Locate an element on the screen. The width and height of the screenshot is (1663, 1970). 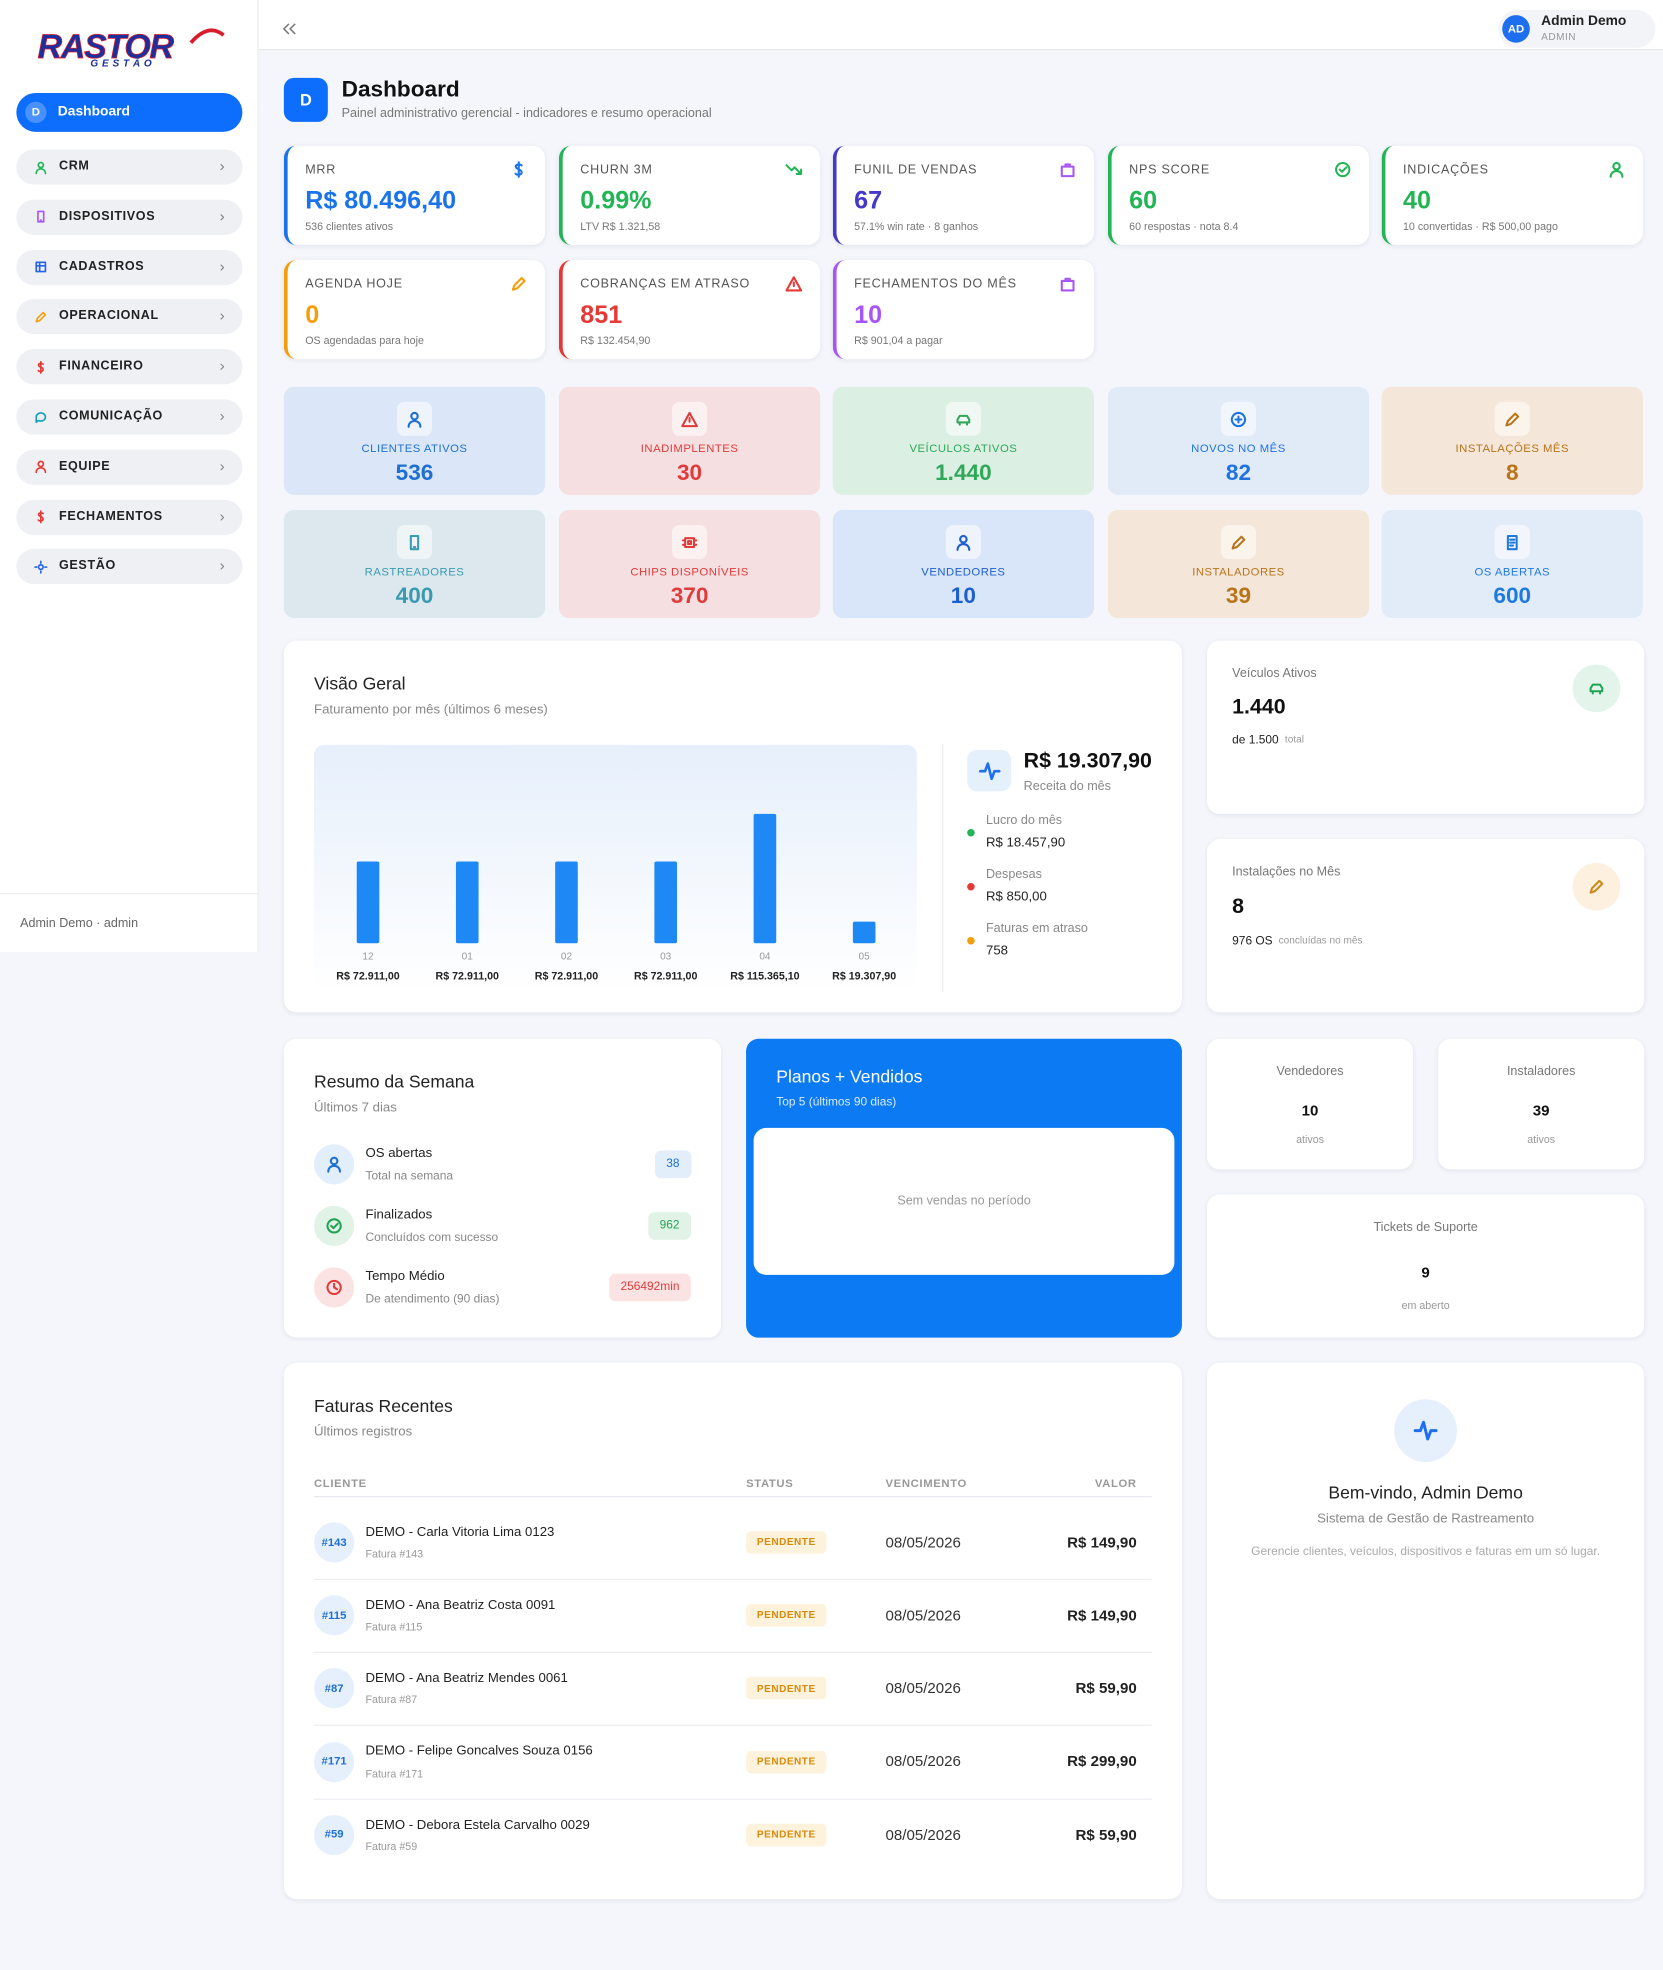
menu-item: COMUNICAÇÃO is located at coordinates (129, 417).